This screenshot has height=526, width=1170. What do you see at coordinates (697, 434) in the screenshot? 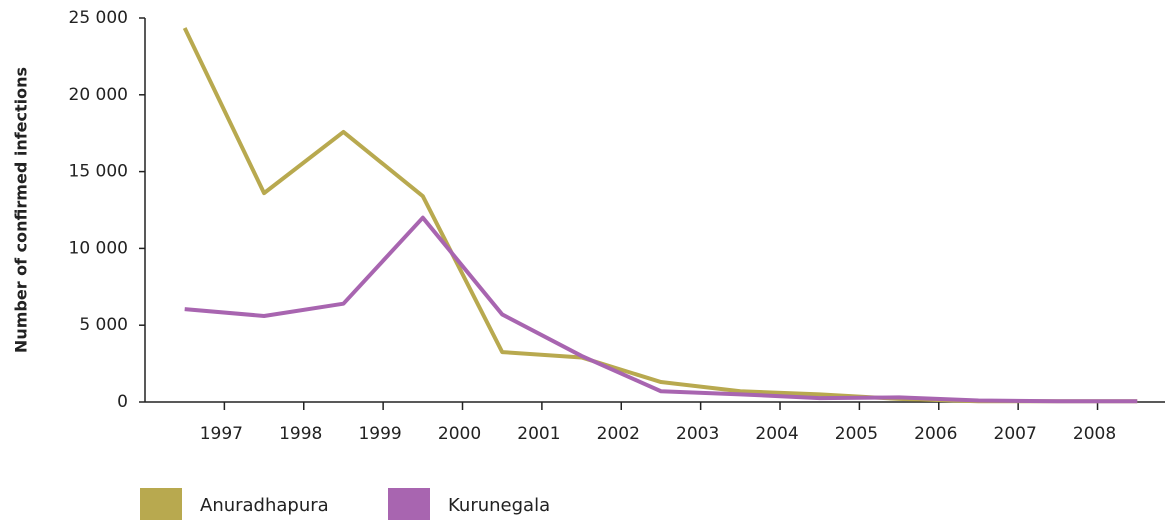
I see `x-tick-label: 2003` at bounding box center [697, 434].